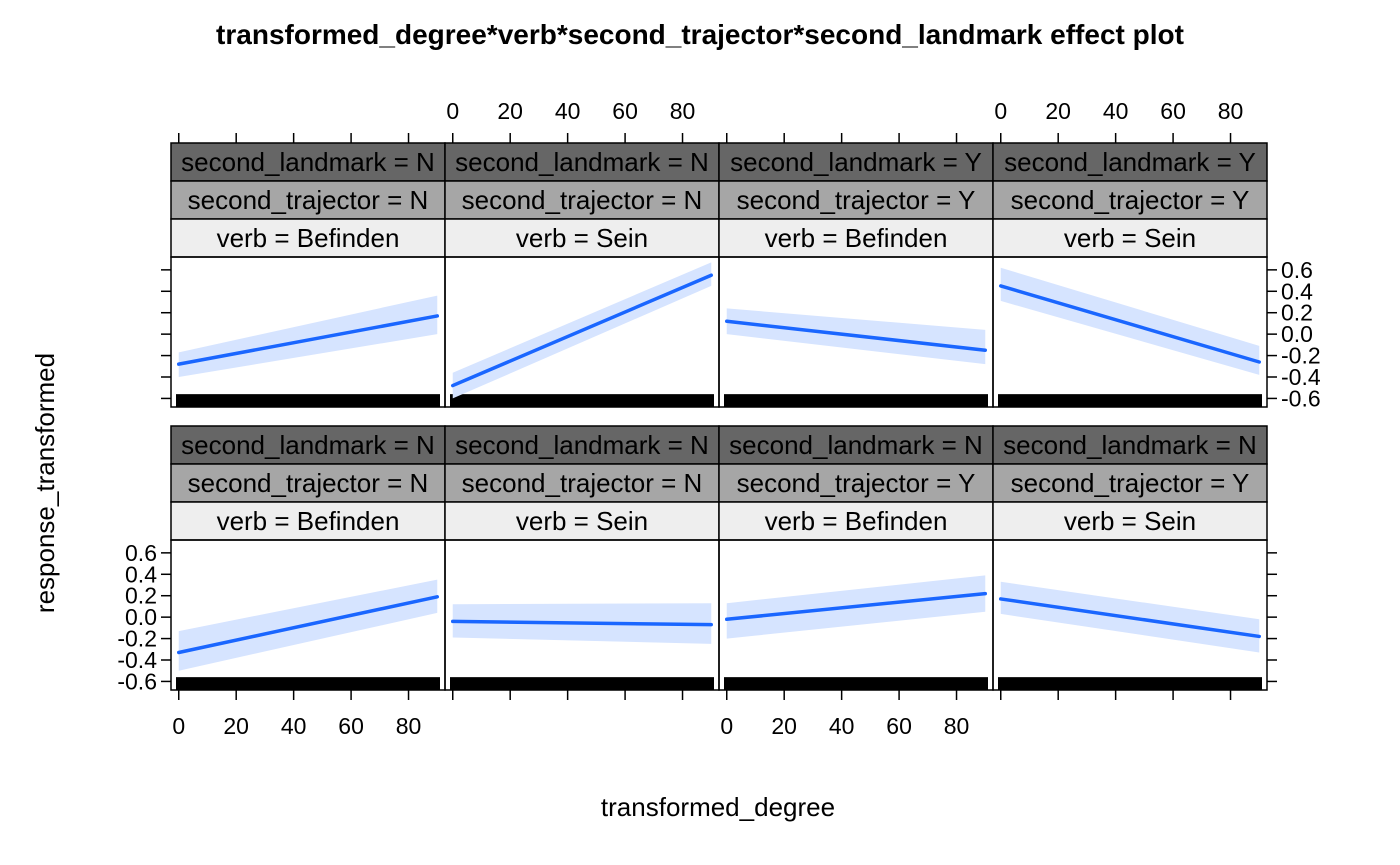 The image size is (1400, 865). Describe the element at coordinates (718, 807) in the screenshot. I see `x-axis-title: transformed_degree` at that location.